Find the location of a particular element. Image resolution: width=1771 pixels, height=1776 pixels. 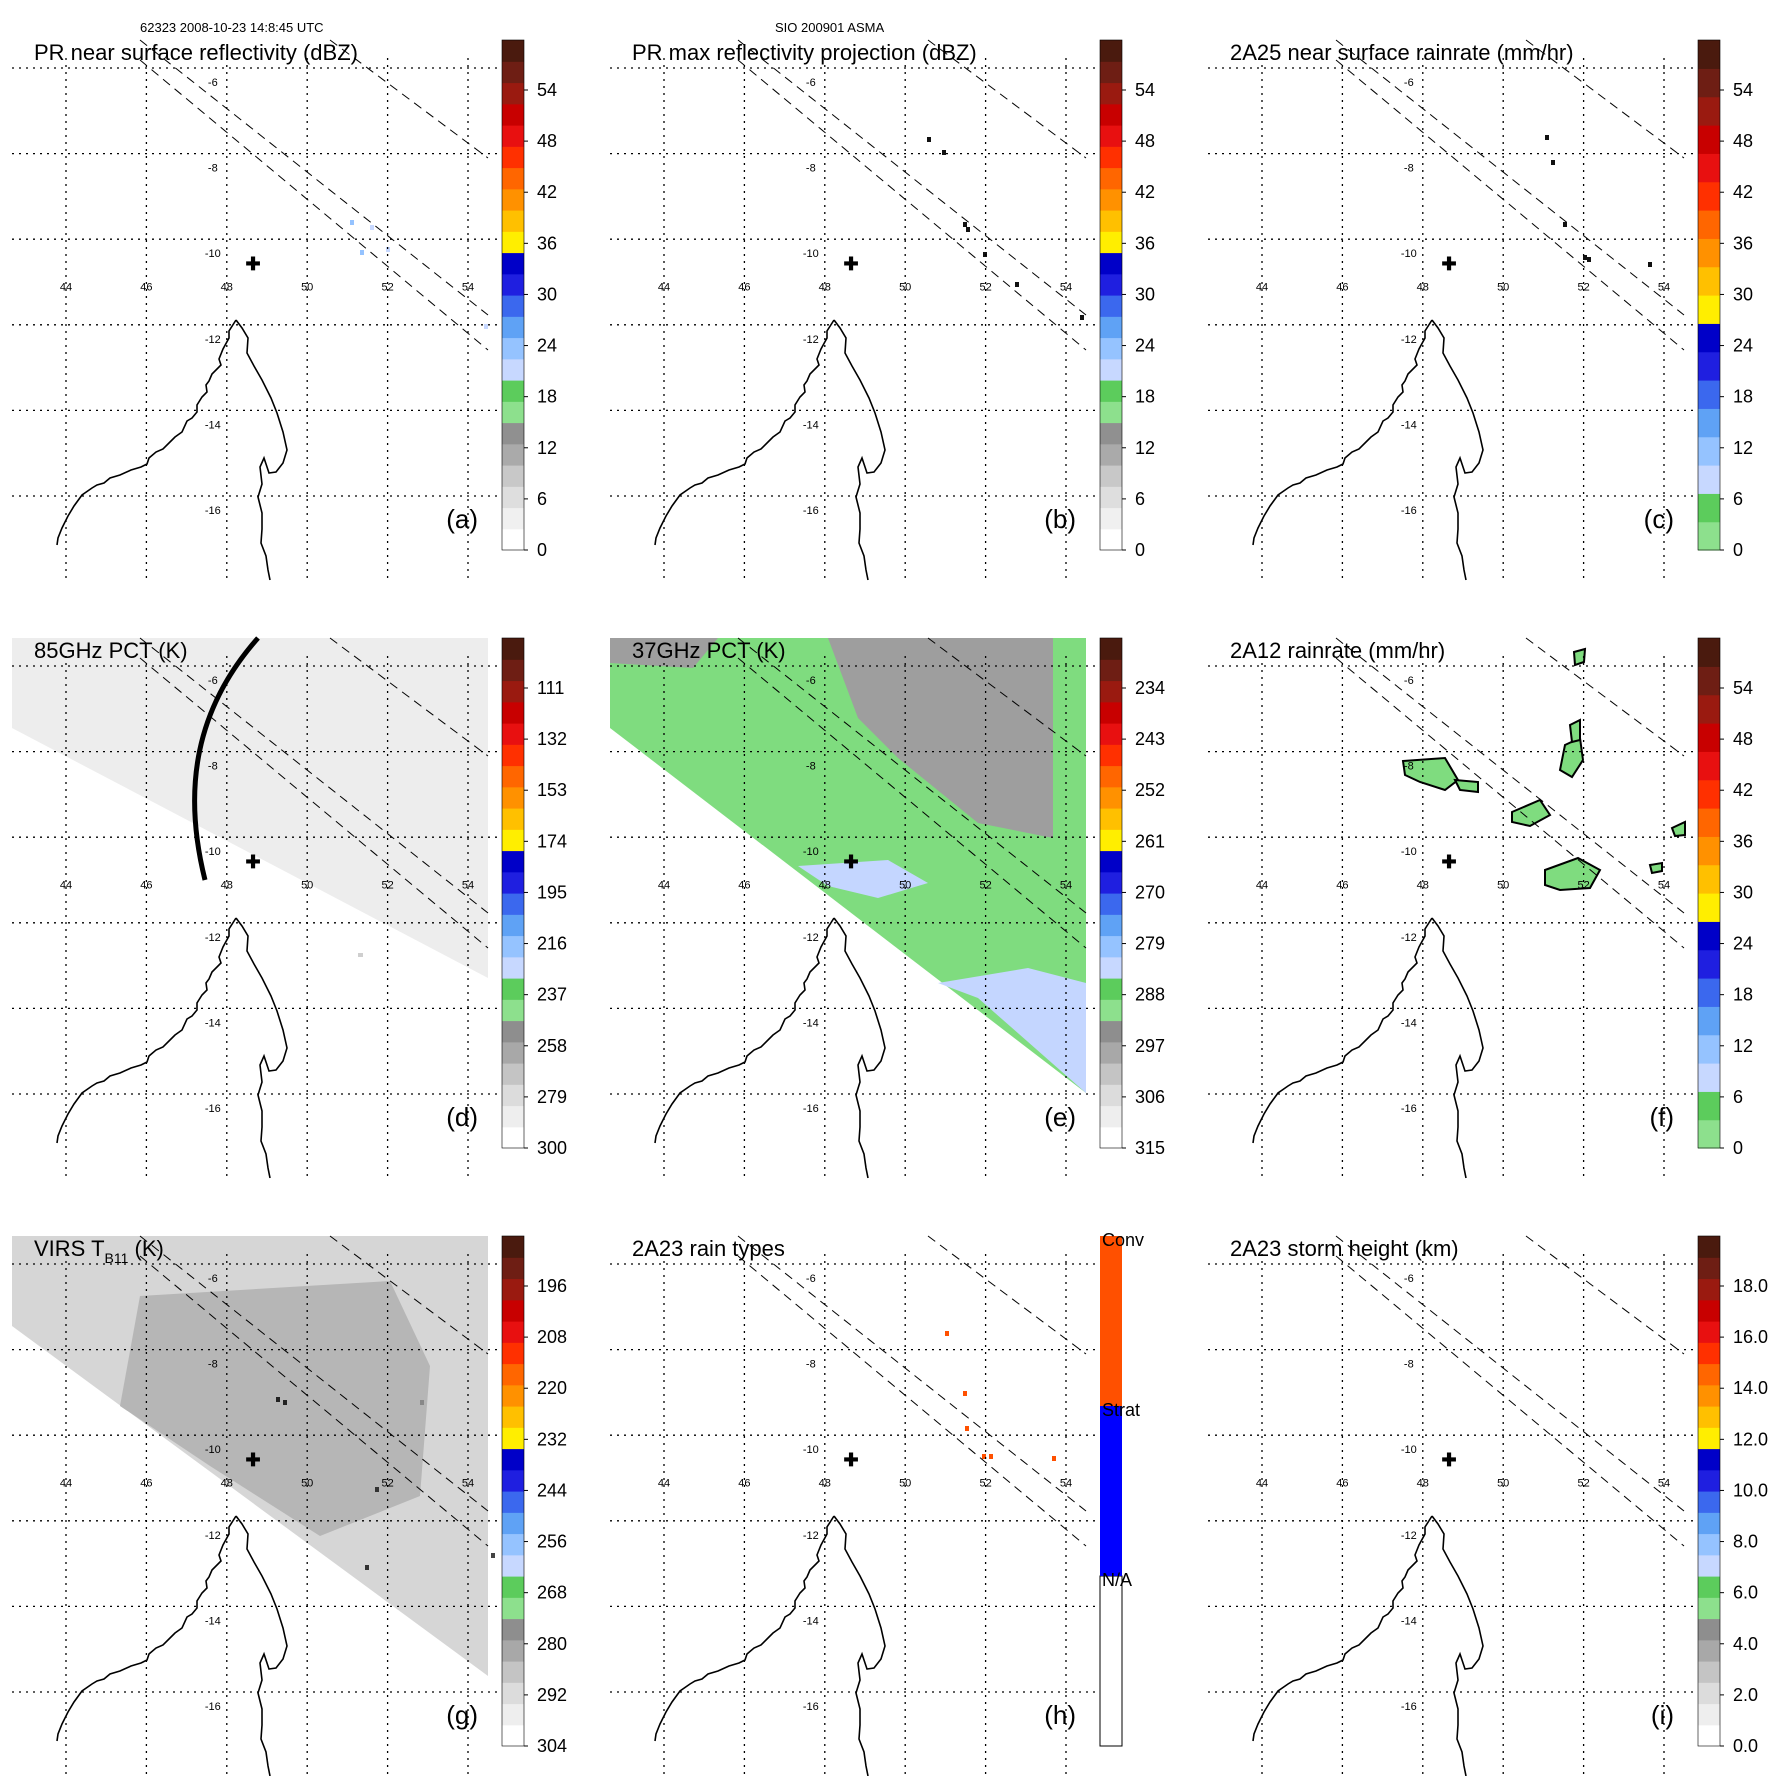

panel-title-subscript: B11 is located at coordinates (117, 1258).